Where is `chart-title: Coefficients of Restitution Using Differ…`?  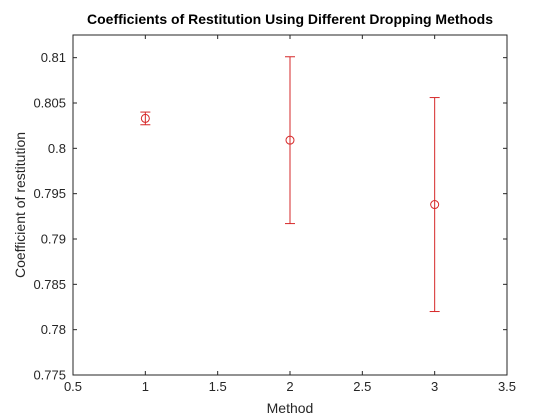
chart-title: Coefficients of Restitution Using Differ… is located at coordinates (290, 19).